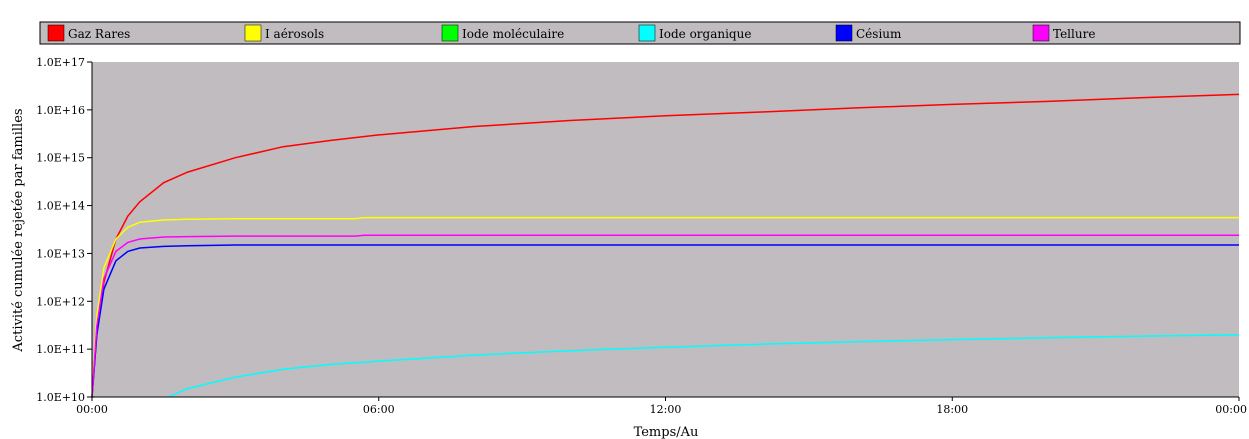  What do you see at coordinates (60, 301) in the screenshot?
I see `y-tick-label: 1.0E+12` at bounding box center [60, 301].